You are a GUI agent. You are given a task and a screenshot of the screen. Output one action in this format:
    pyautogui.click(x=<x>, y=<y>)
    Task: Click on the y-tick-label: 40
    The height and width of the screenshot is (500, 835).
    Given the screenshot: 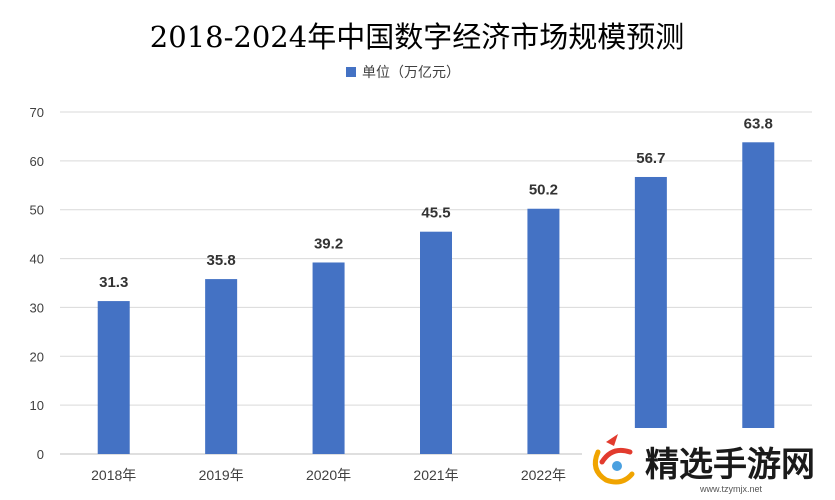 What is the action you would take?
    pyautogui.click(x=37, y=259)
    